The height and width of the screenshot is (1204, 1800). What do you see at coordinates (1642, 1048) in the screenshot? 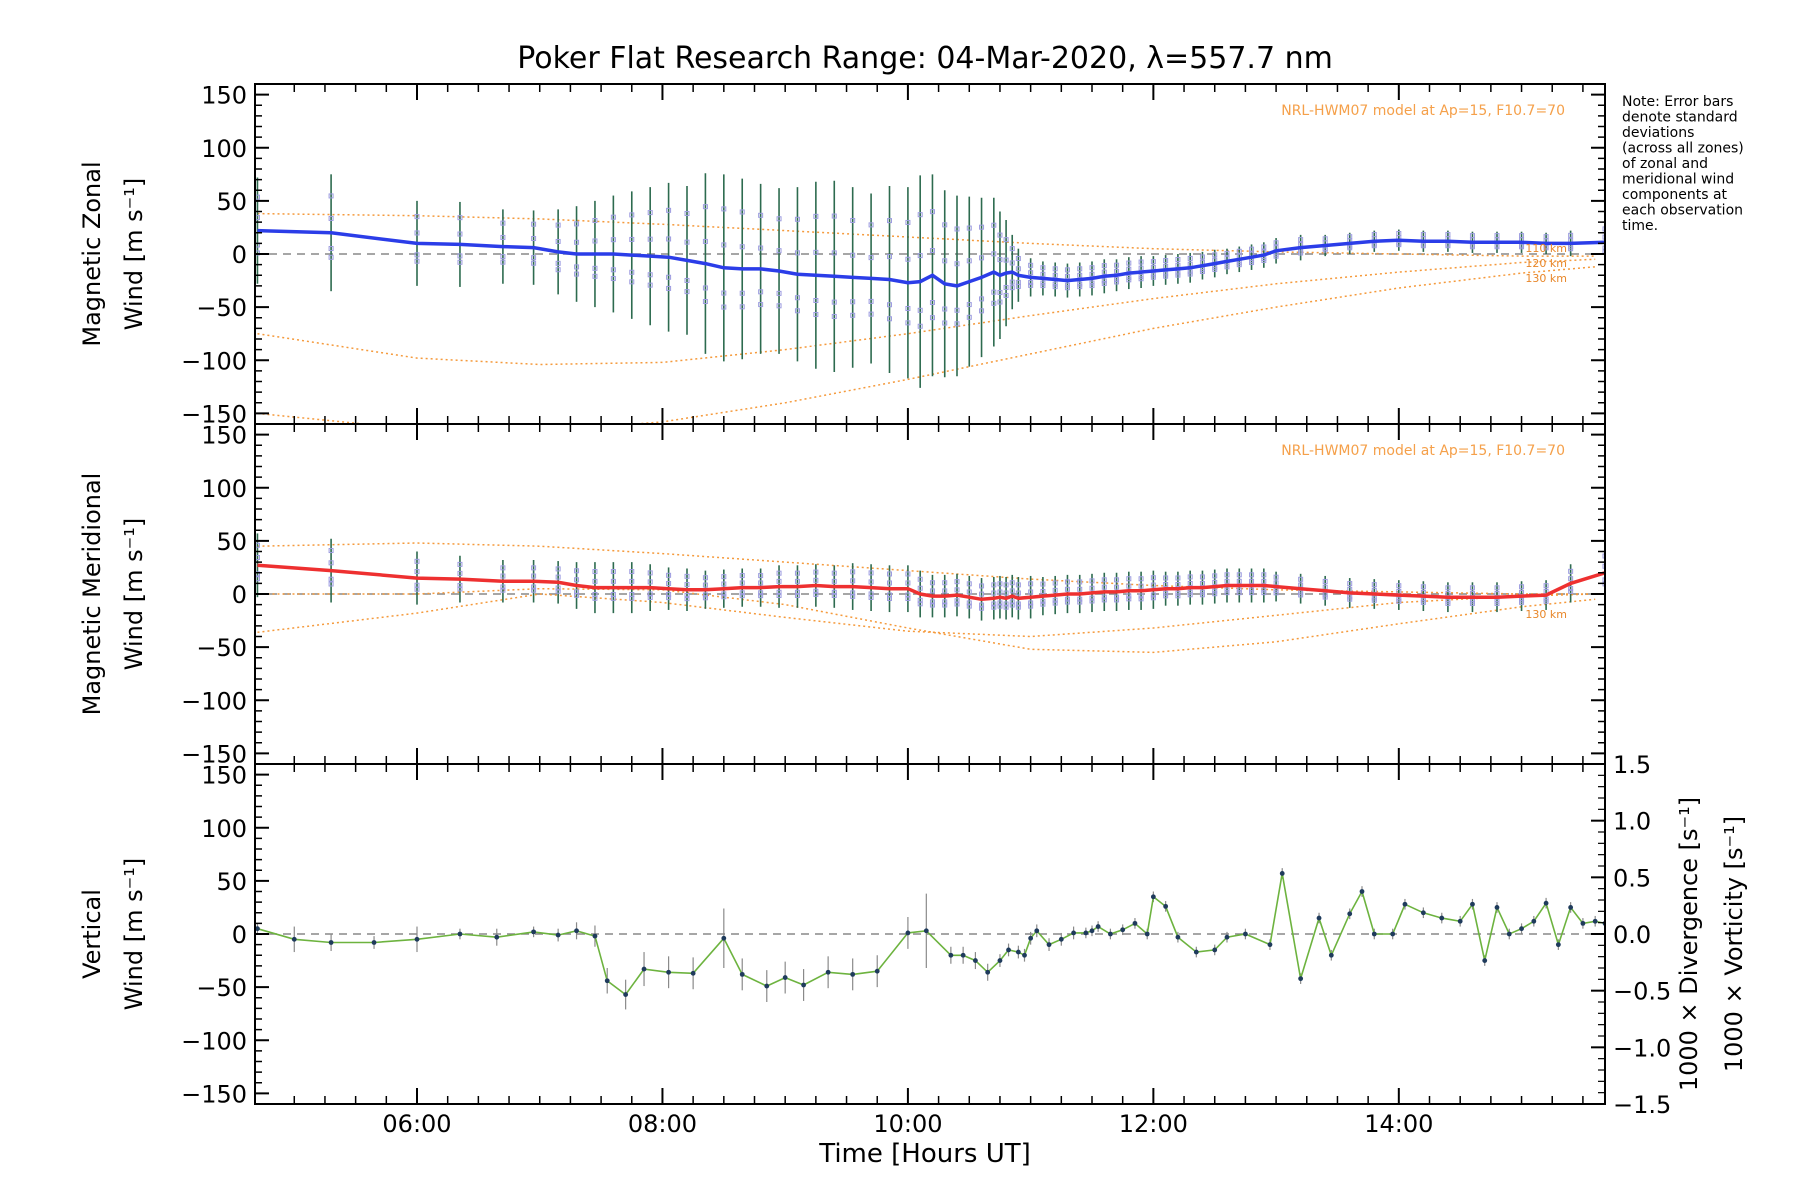
I see `right-tick-label: −1.0` at bounding box center [1642, 1048].